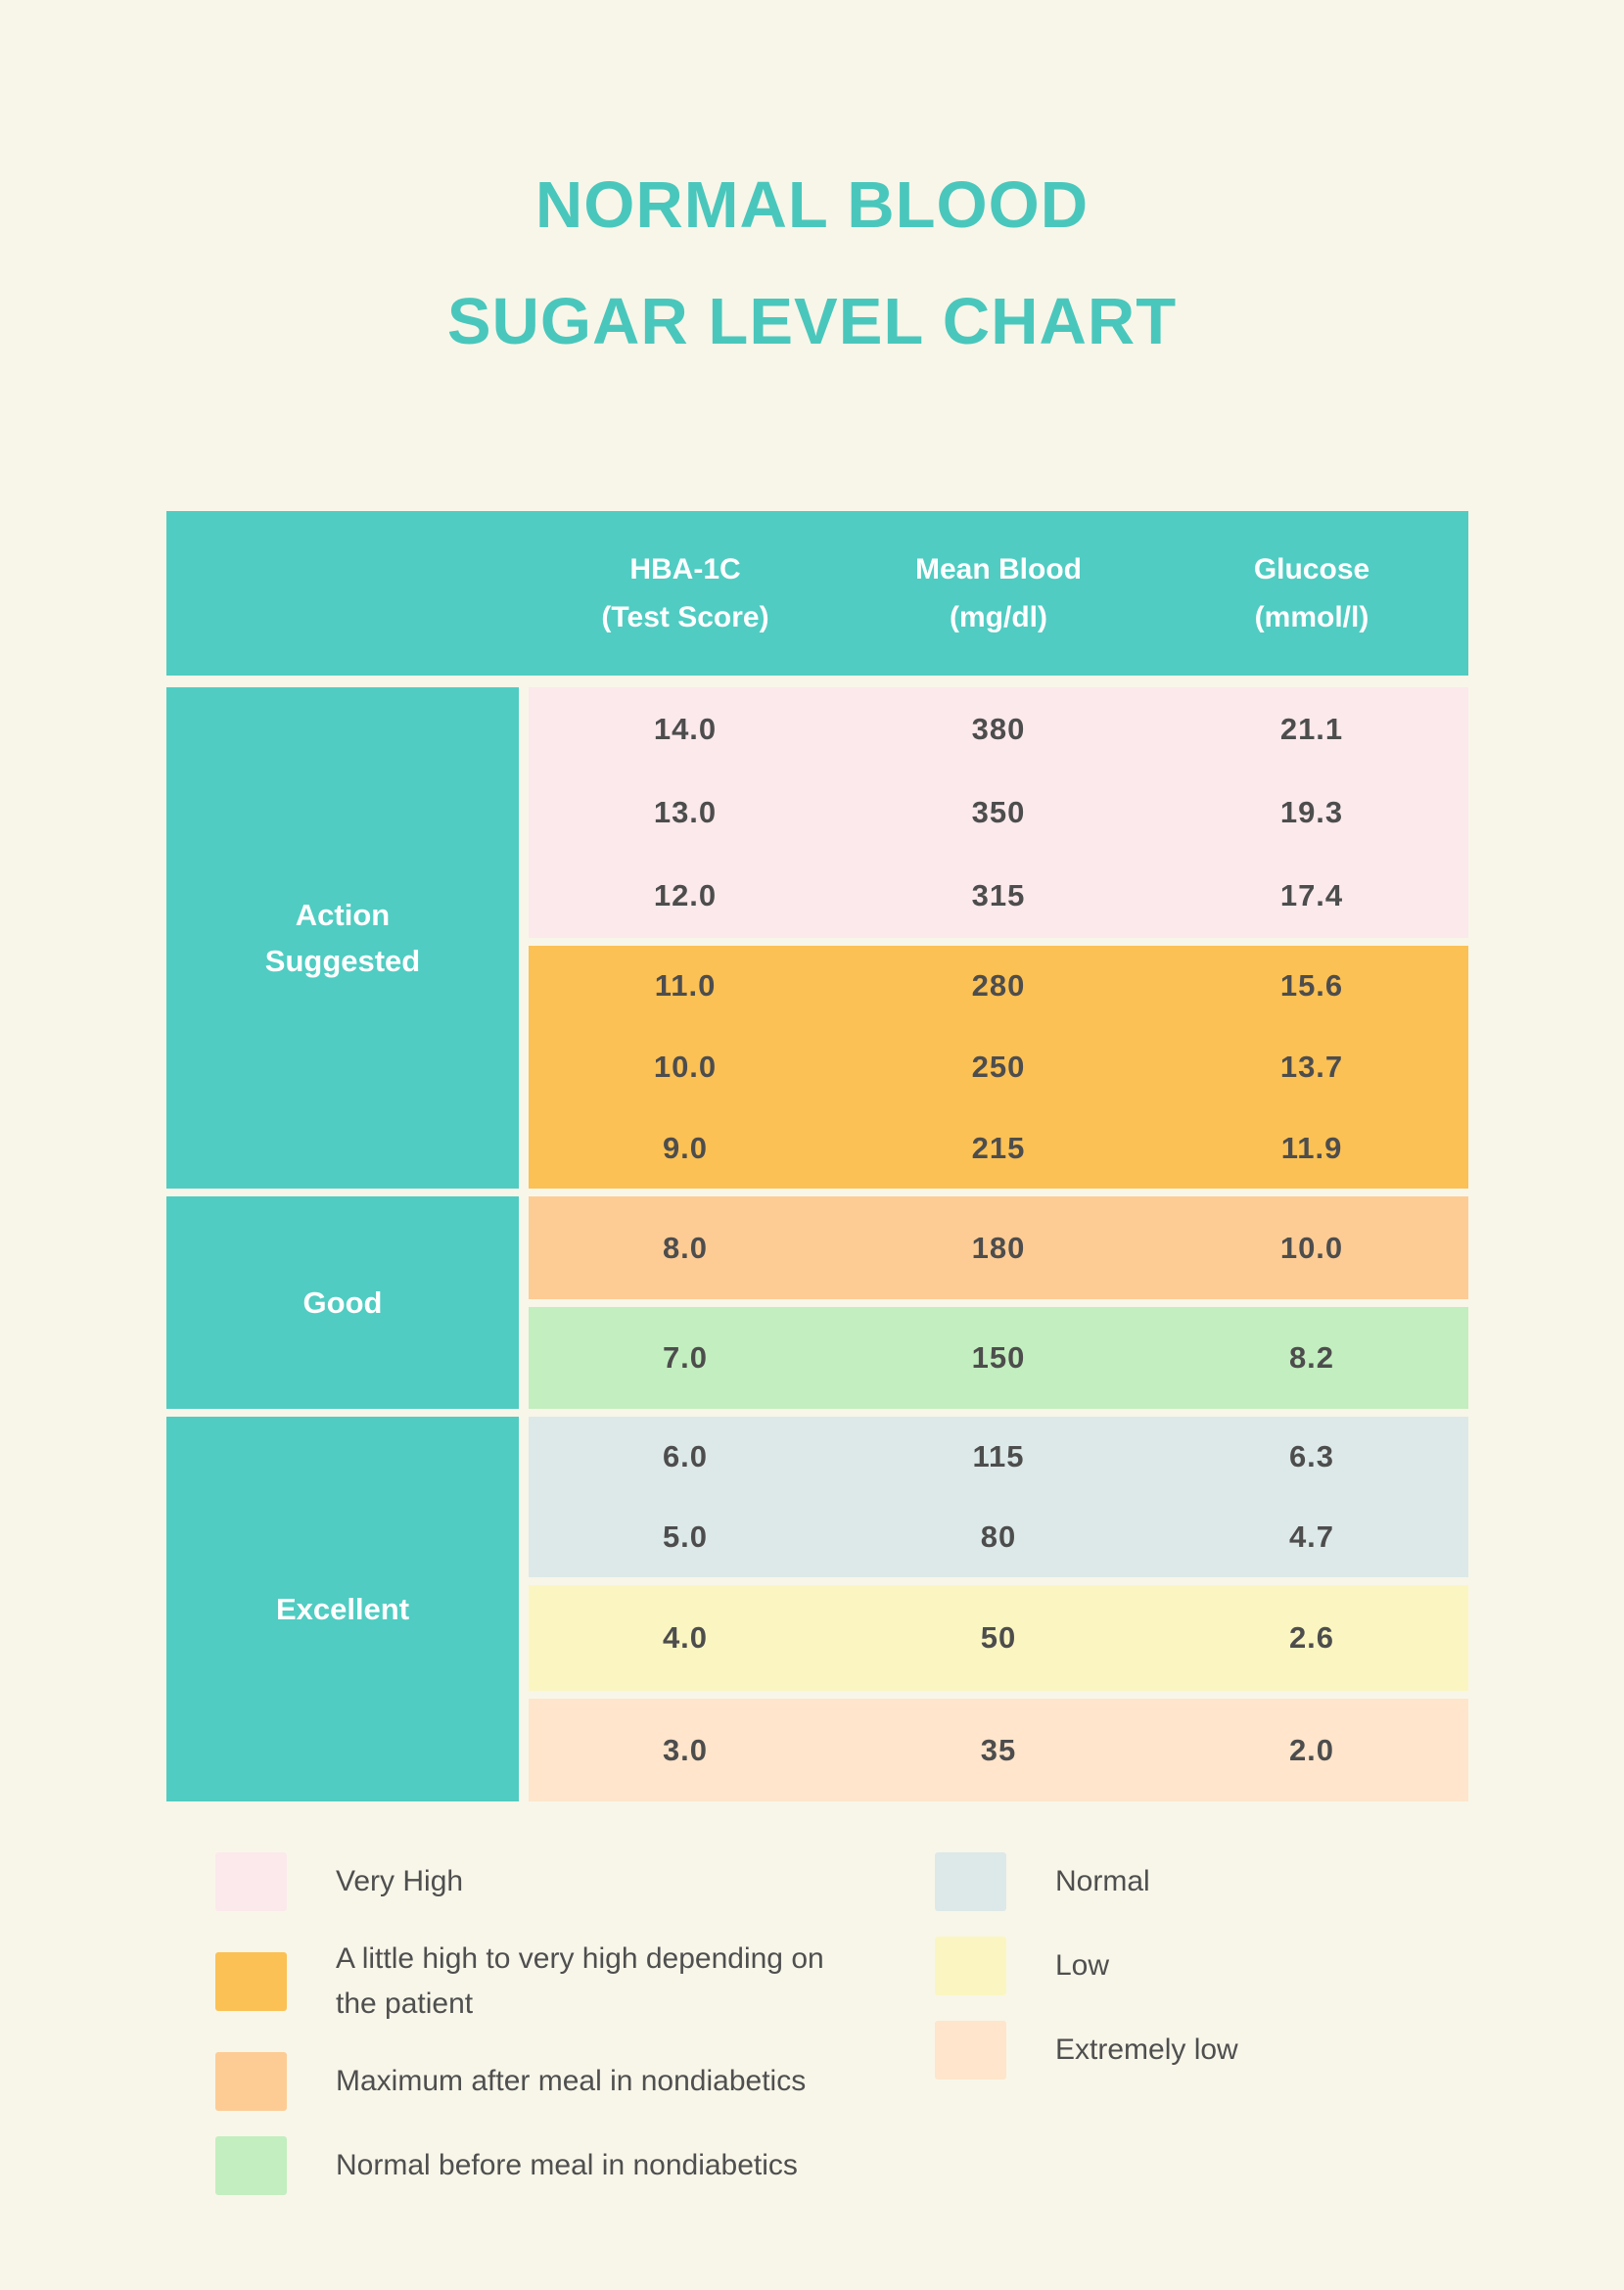 This screenshot has width=1624, height=2290. I want to click on cell-mean-blood: 250, so click(999, 1067).